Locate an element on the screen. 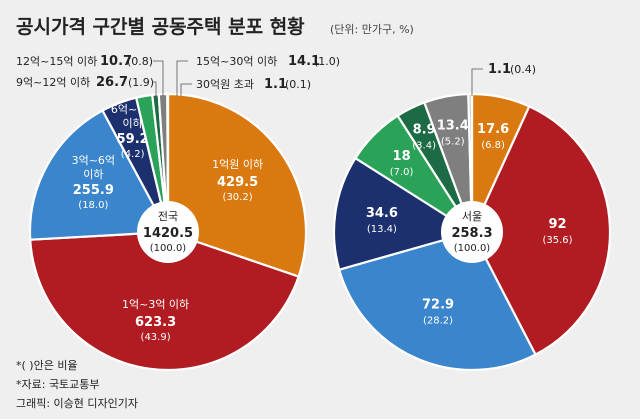  leader-30plus is located at coordinates (186, 89).